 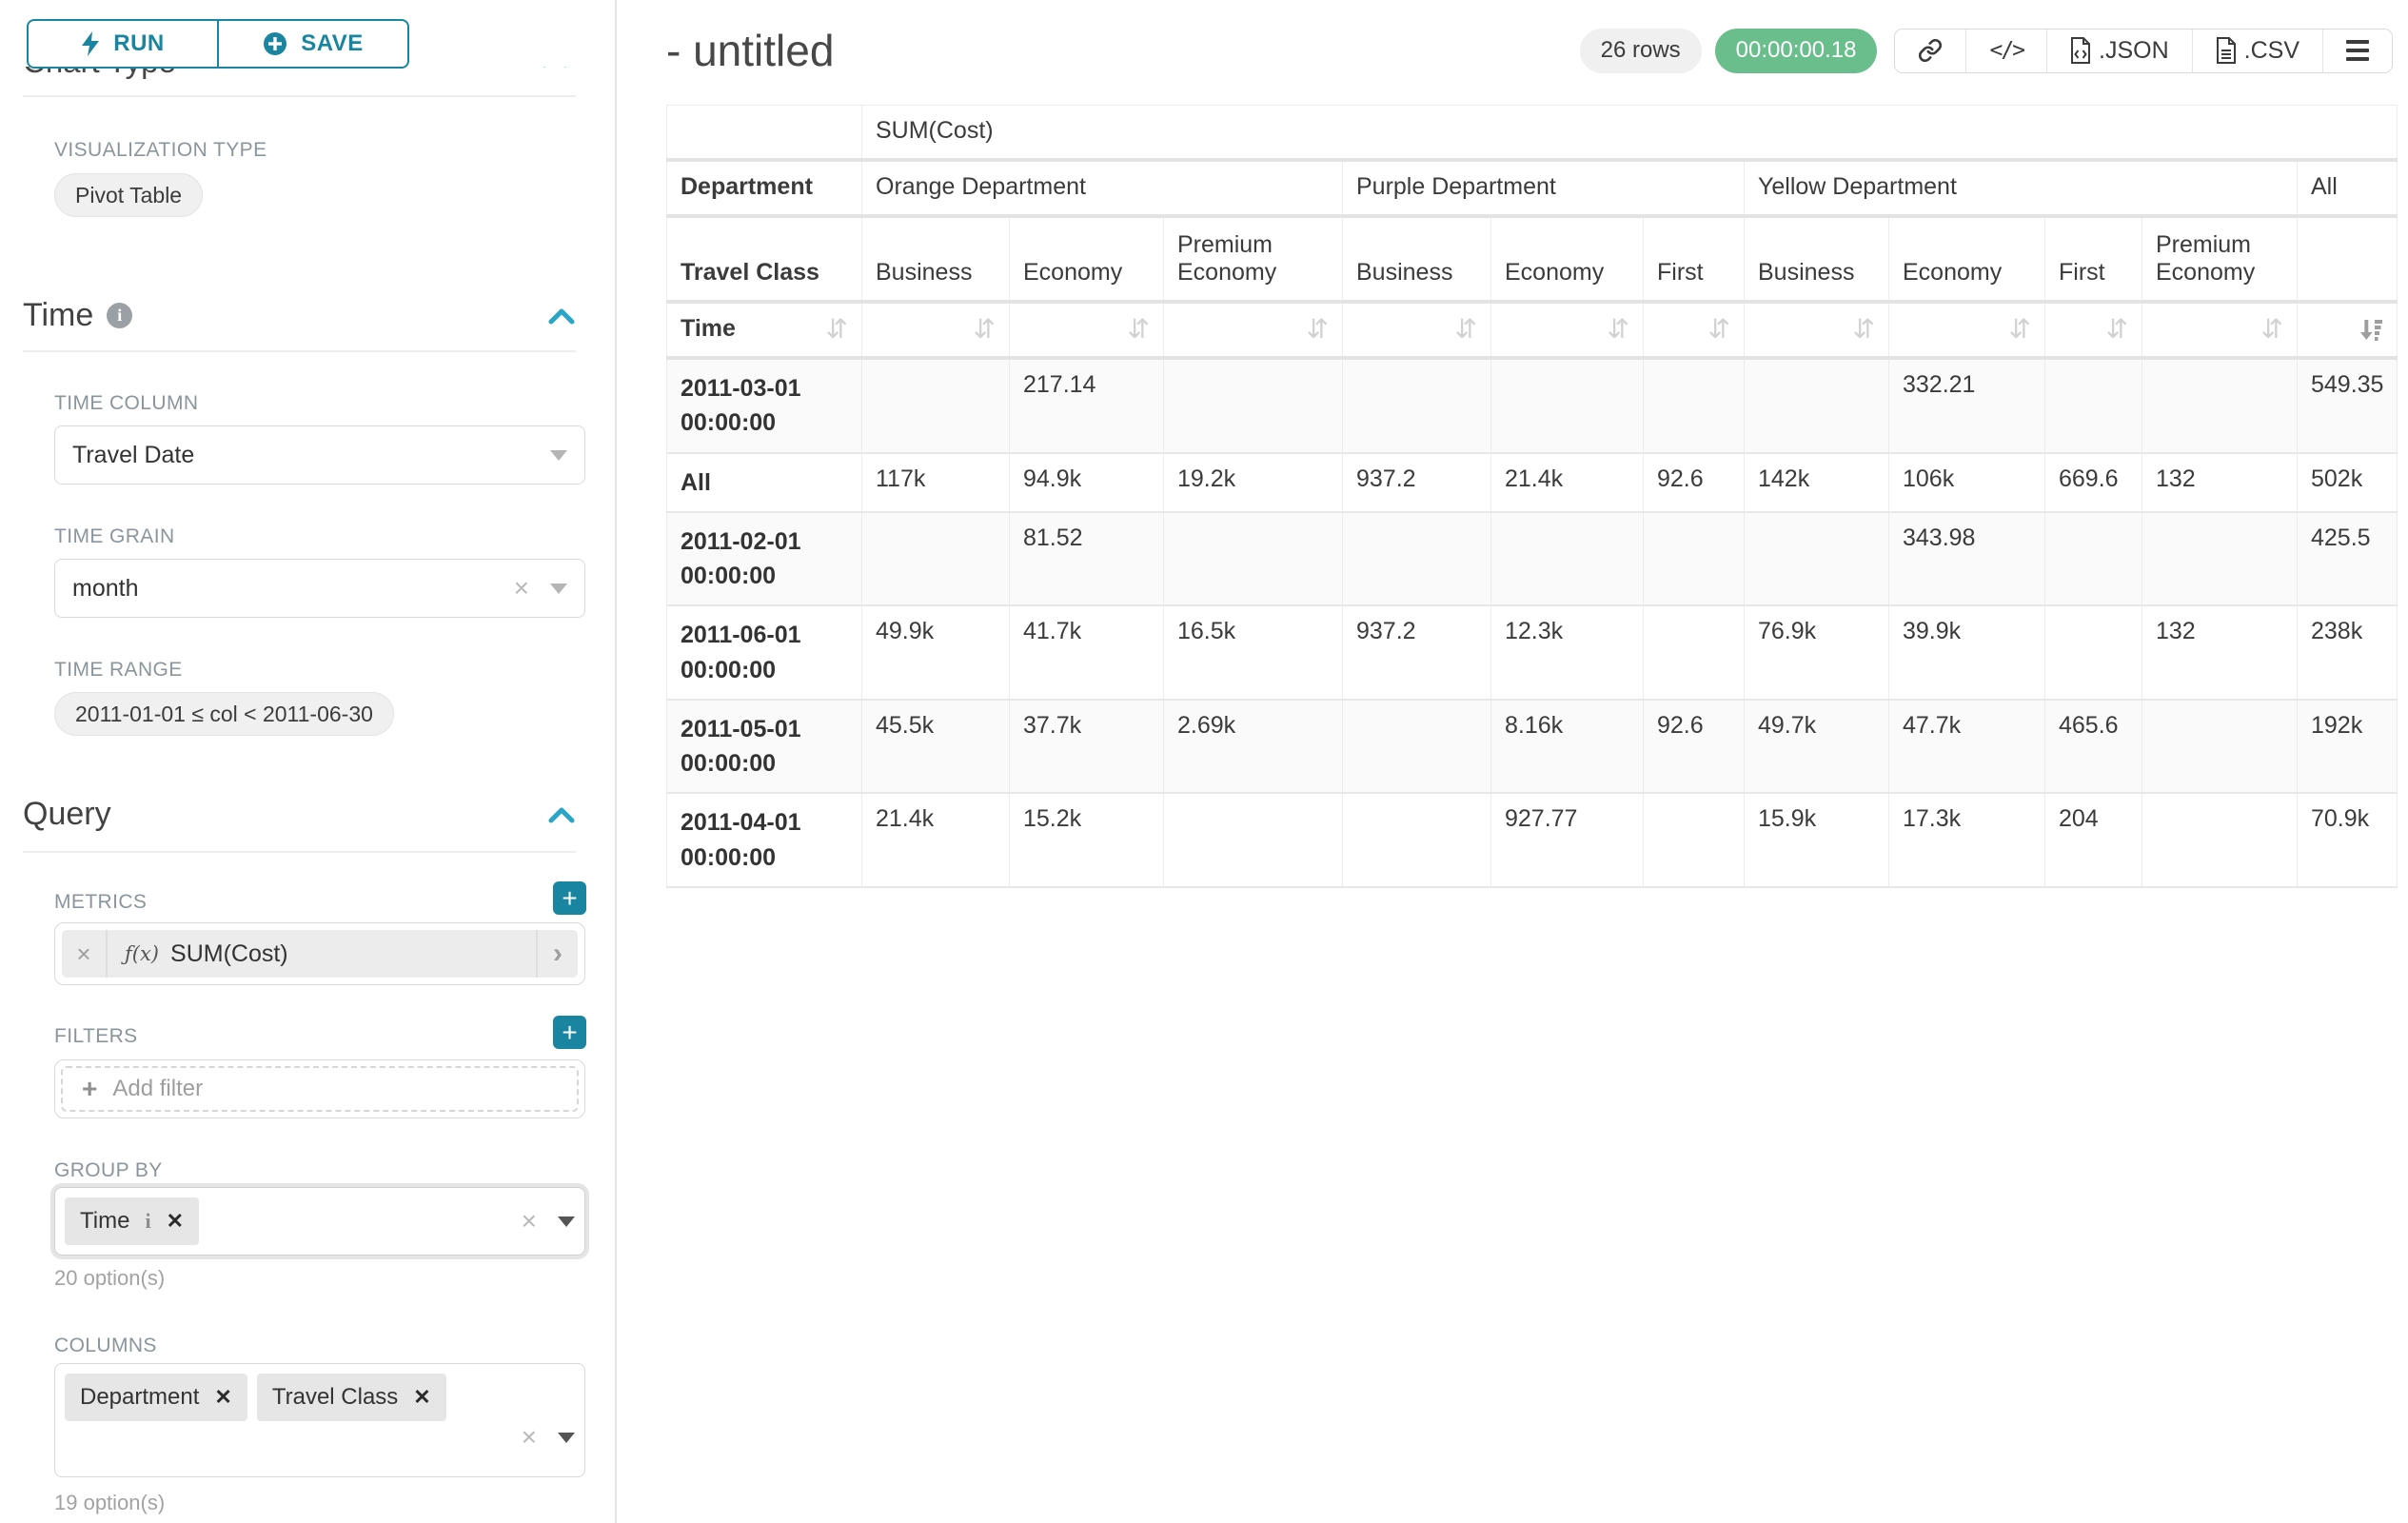 I want to click on sort-desc-icon, so click(x=2371, y=330).